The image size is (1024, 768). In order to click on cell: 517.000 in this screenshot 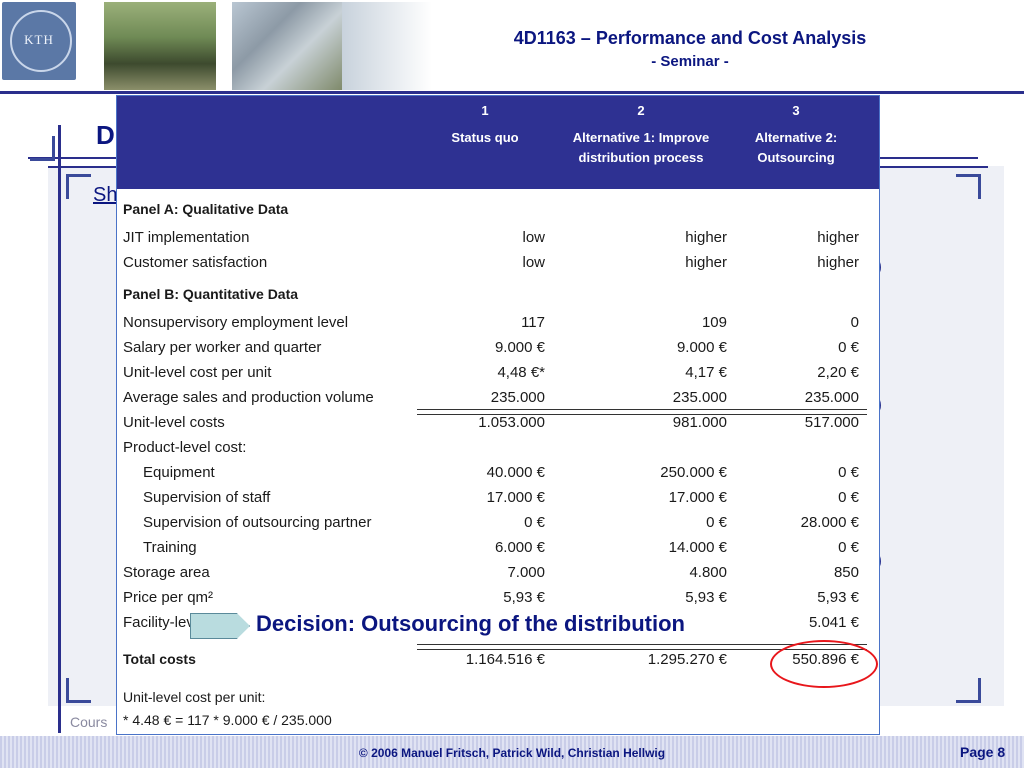, I will do `click(831, 422)`.